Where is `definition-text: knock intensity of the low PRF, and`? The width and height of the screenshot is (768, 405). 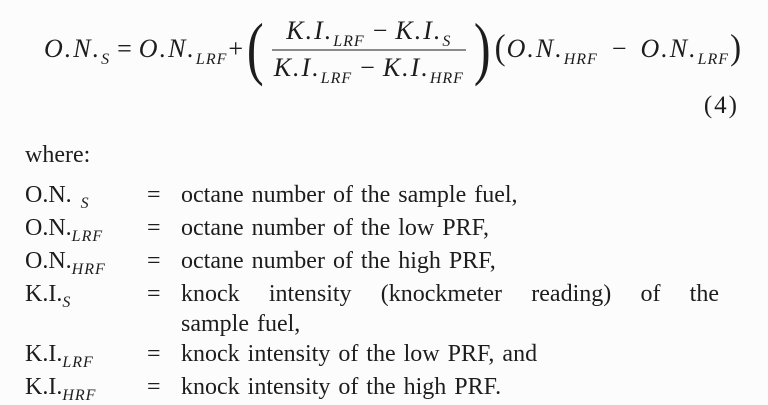 definition-text: knock intensity of the low PRF, and is located at coordinates (359, 354).